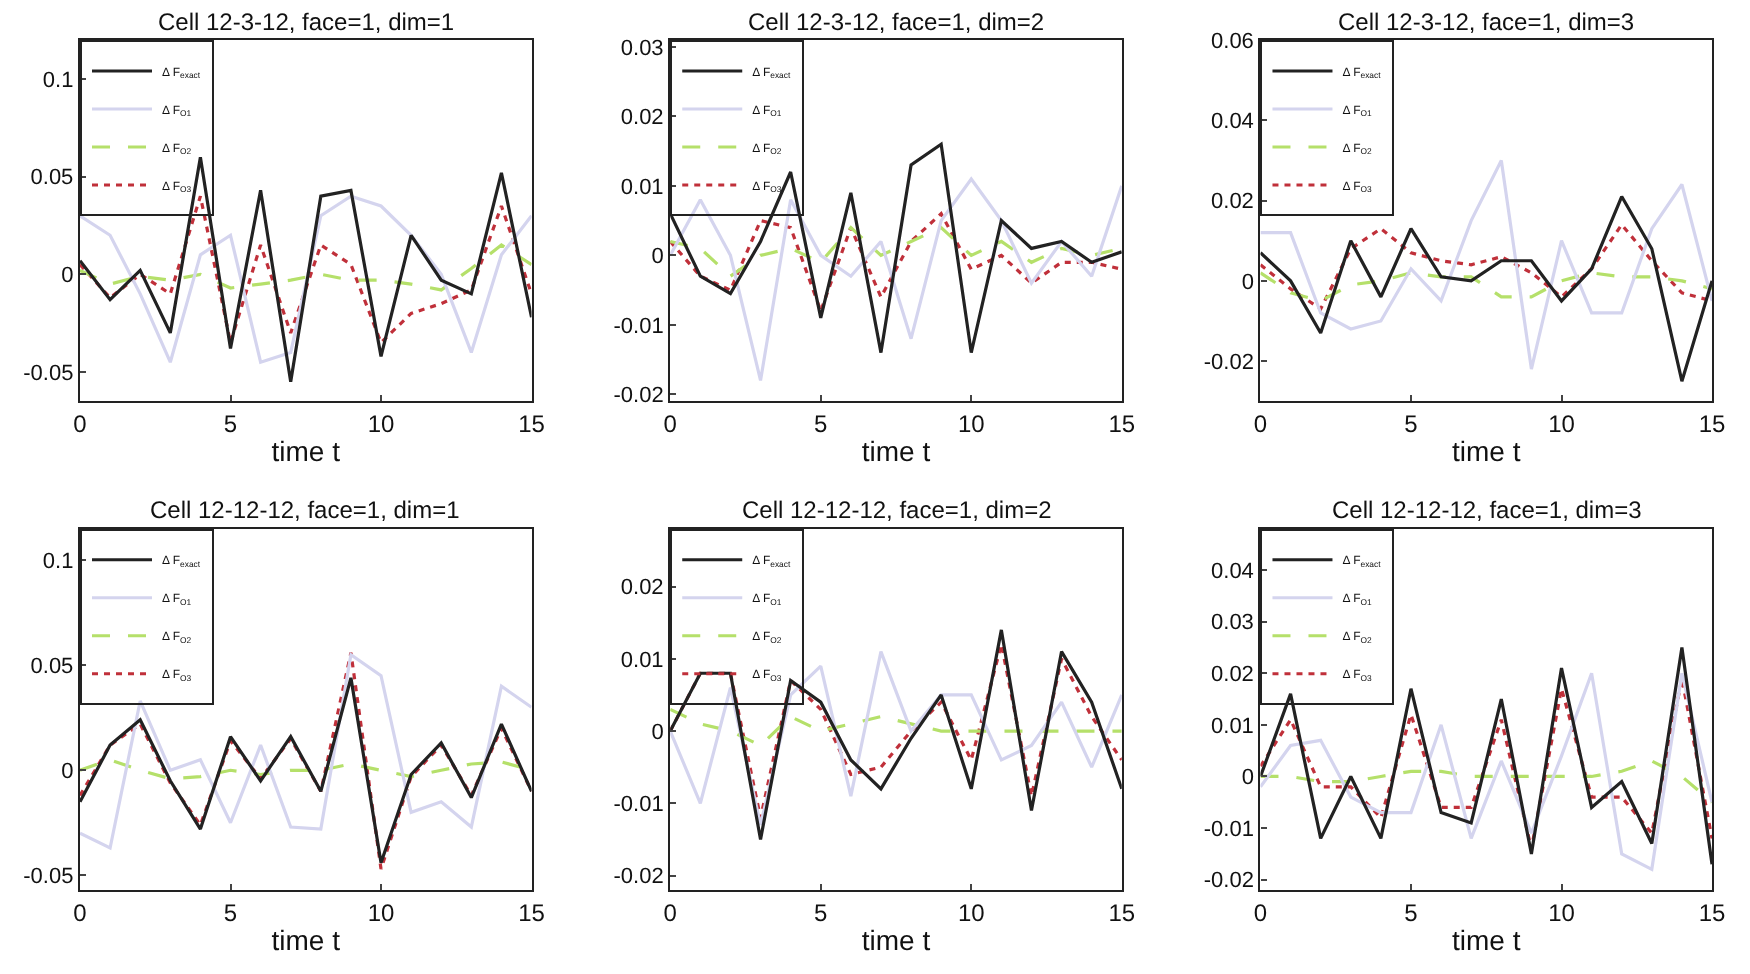  Describe the element at coordinates (1486, 22) in the screenshot. I see `chart-title: Cell 12-3-12, face=1, dim=3` at that location.